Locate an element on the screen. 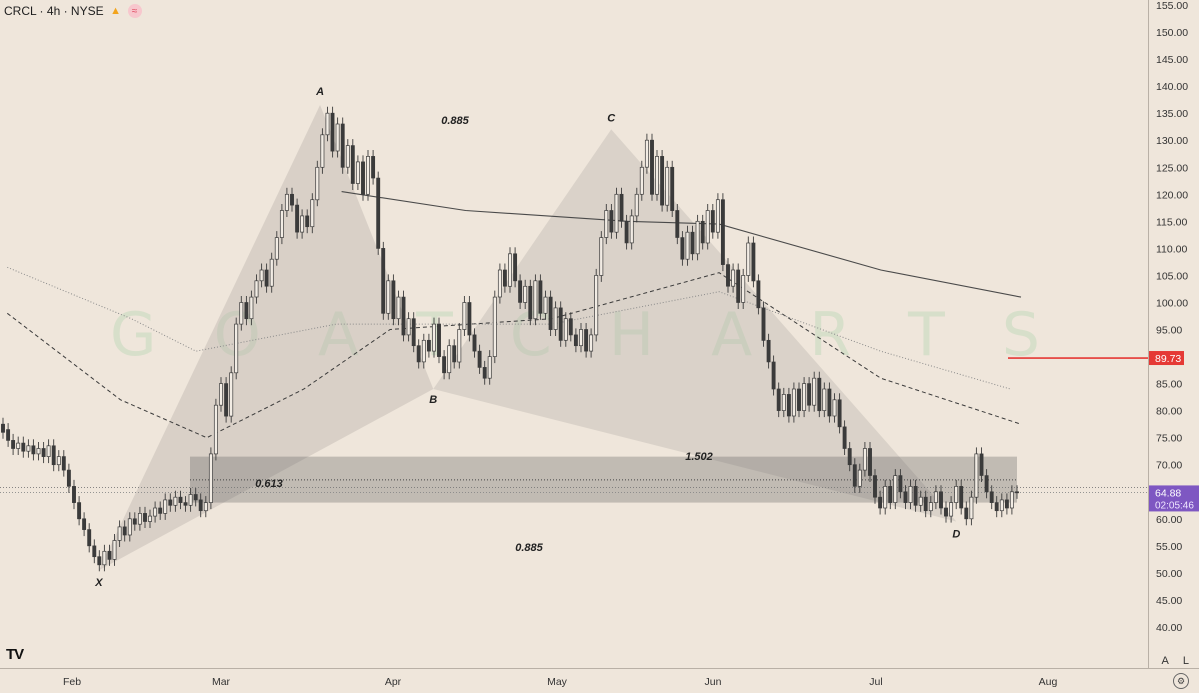  target-zone is located at coordinates (603, 479).